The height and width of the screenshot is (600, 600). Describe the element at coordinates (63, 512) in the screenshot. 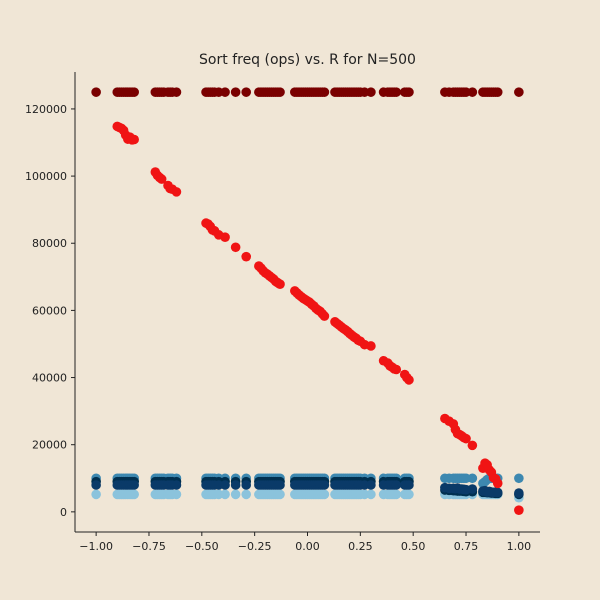

I see `y-tick-label: 0` at that location.